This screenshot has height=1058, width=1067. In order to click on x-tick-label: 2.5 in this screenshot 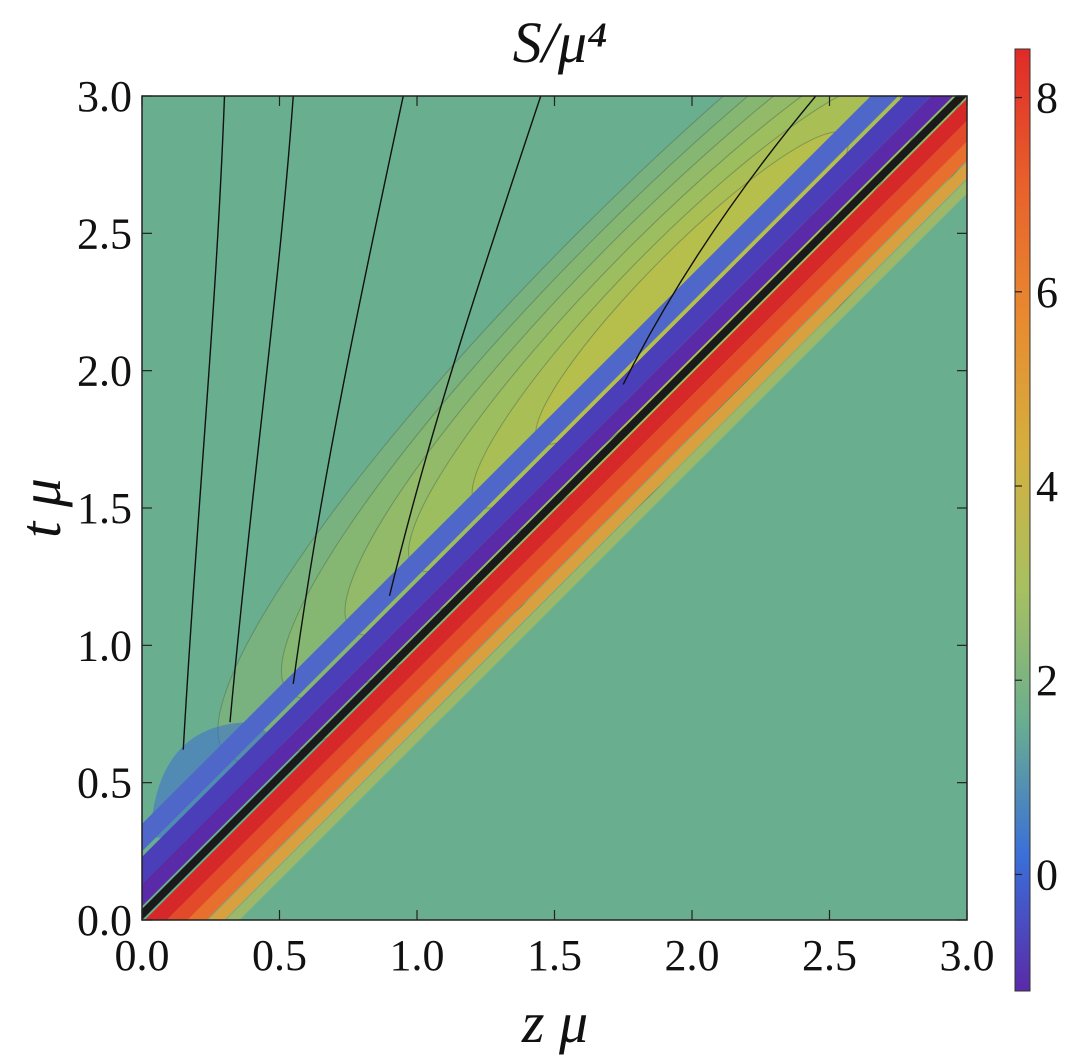, I will do `click(829, 955)`.